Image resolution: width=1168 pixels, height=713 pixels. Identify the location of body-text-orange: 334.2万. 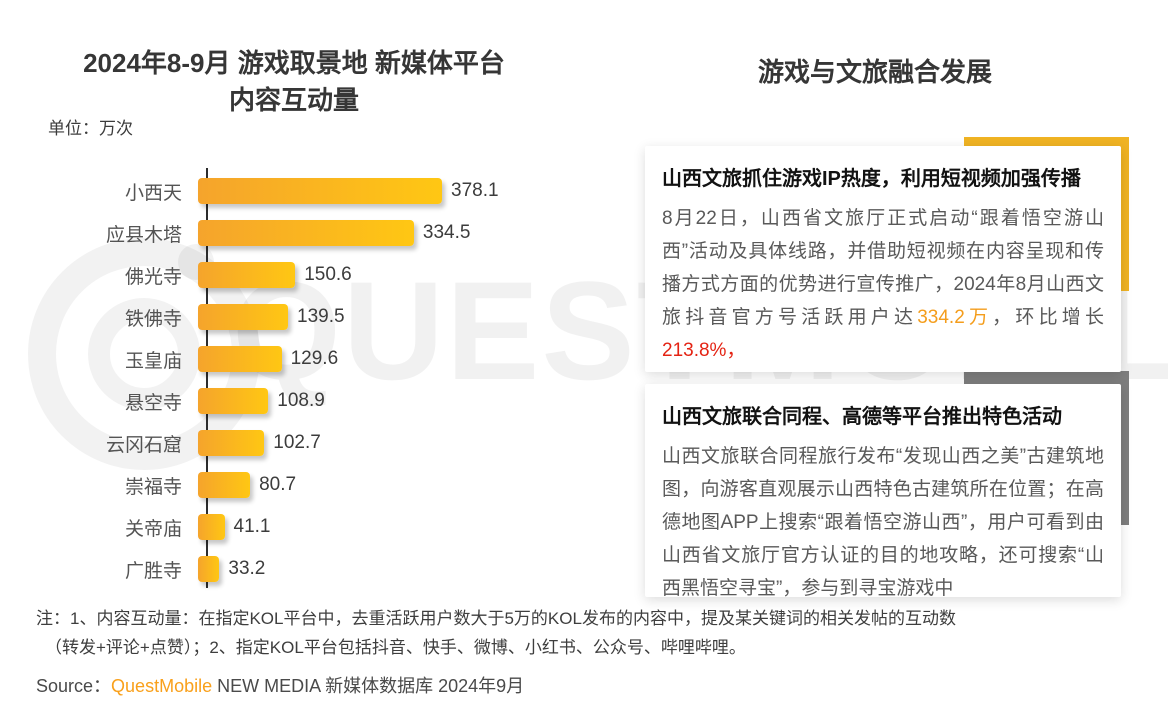
(955, 317).